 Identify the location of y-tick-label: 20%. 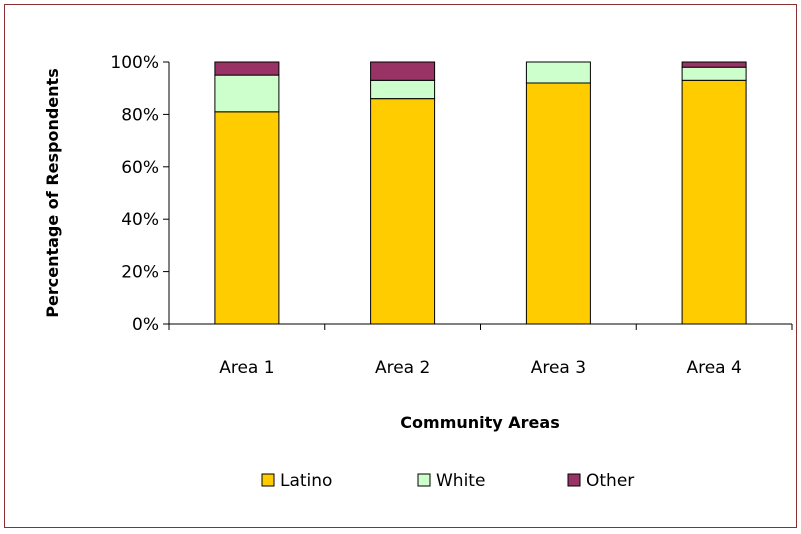
(140, 273).